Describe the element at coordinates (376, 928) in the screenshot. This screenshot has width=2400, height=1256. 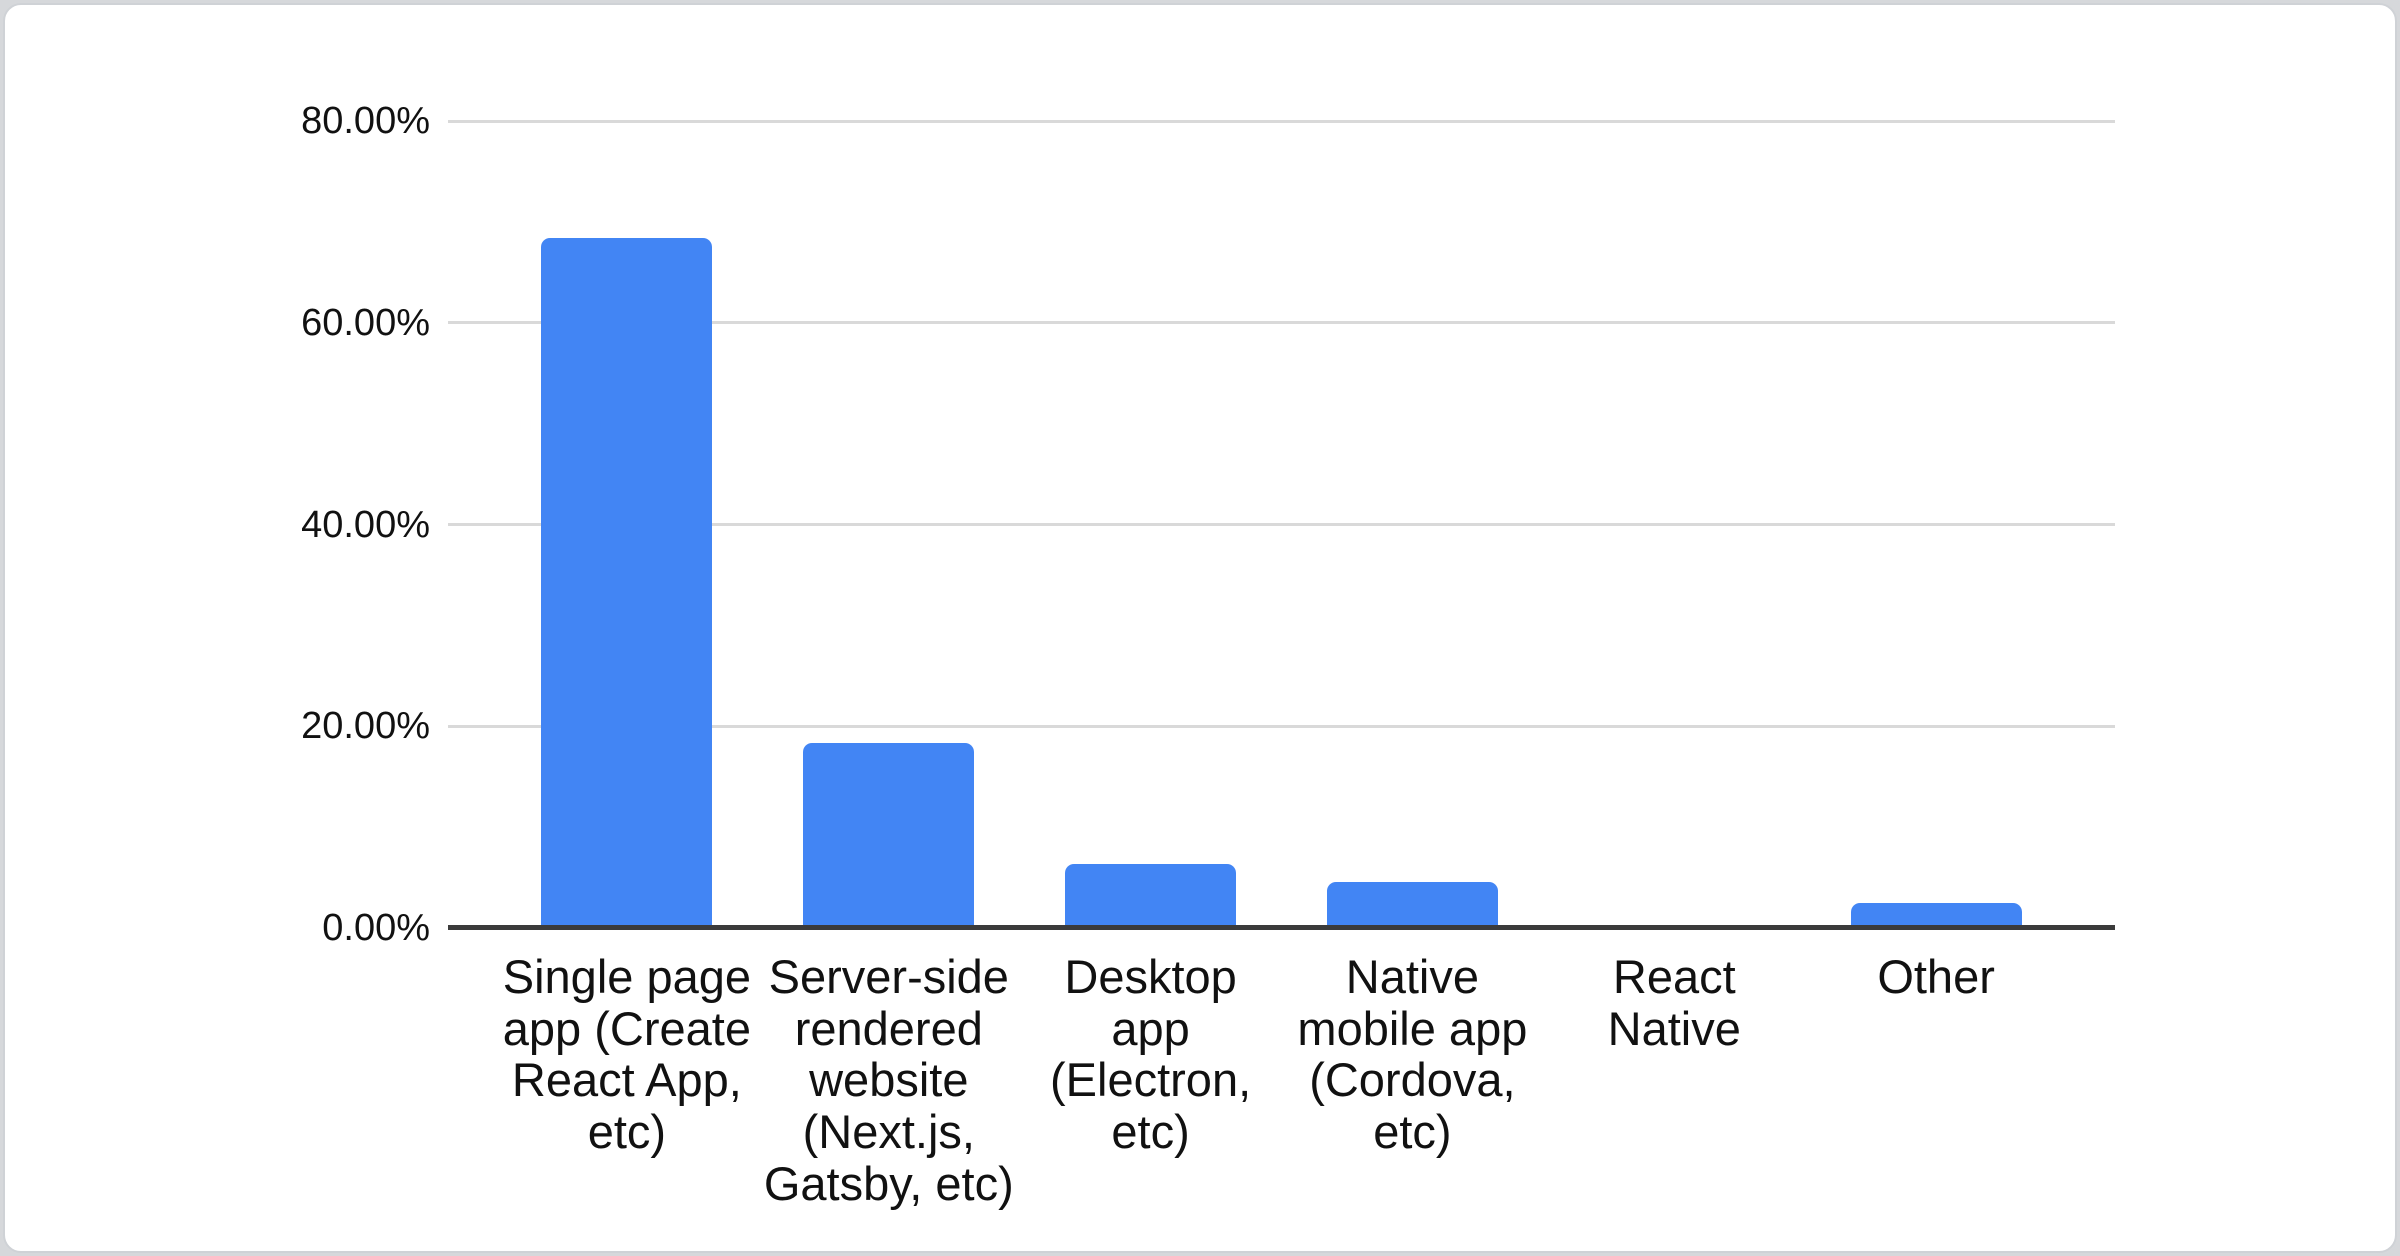
I see `y-tick-label: 0.00%` at that location.